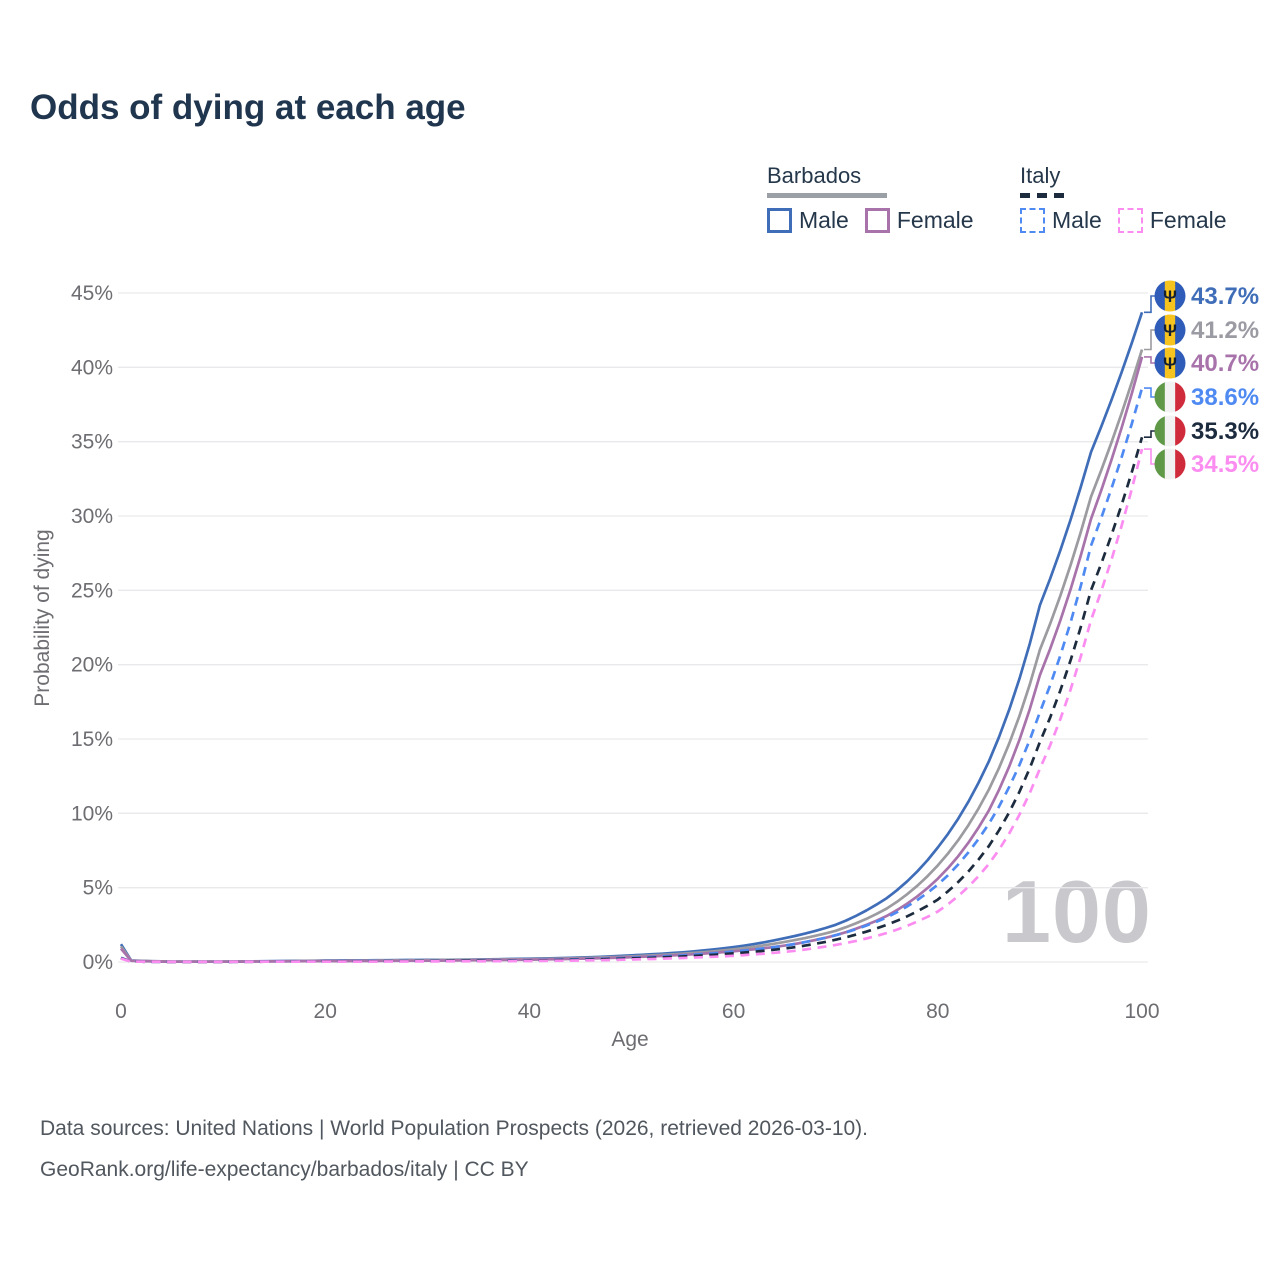 This screenshot has width=1280, height=1280. I want to click on legend-items-italy: Male Female, so click(1131, 220).